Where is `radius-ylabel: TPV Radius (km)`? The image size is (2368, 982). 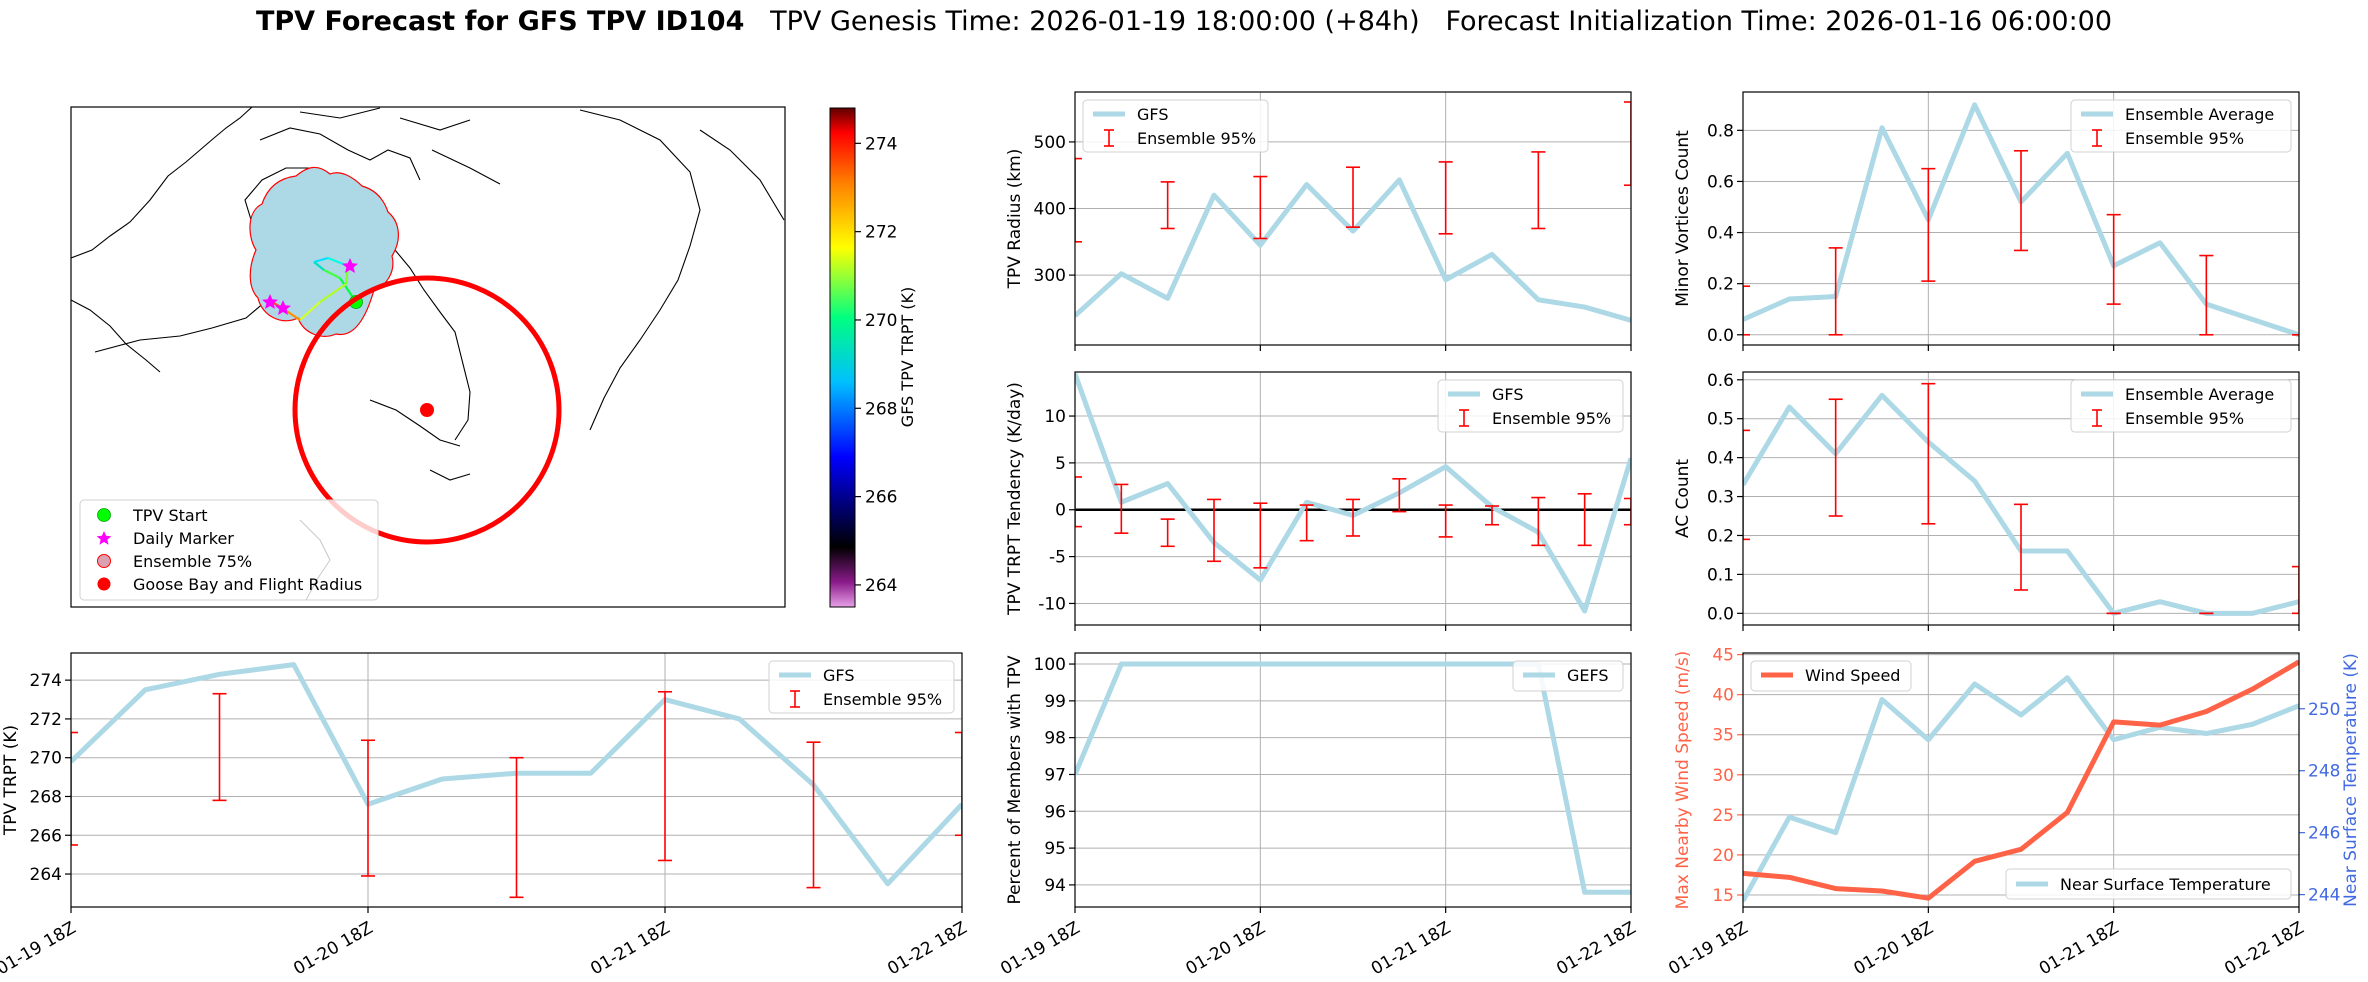
radius-ylabel: TPV Radius (km) is located at coordinates (1015, 219).